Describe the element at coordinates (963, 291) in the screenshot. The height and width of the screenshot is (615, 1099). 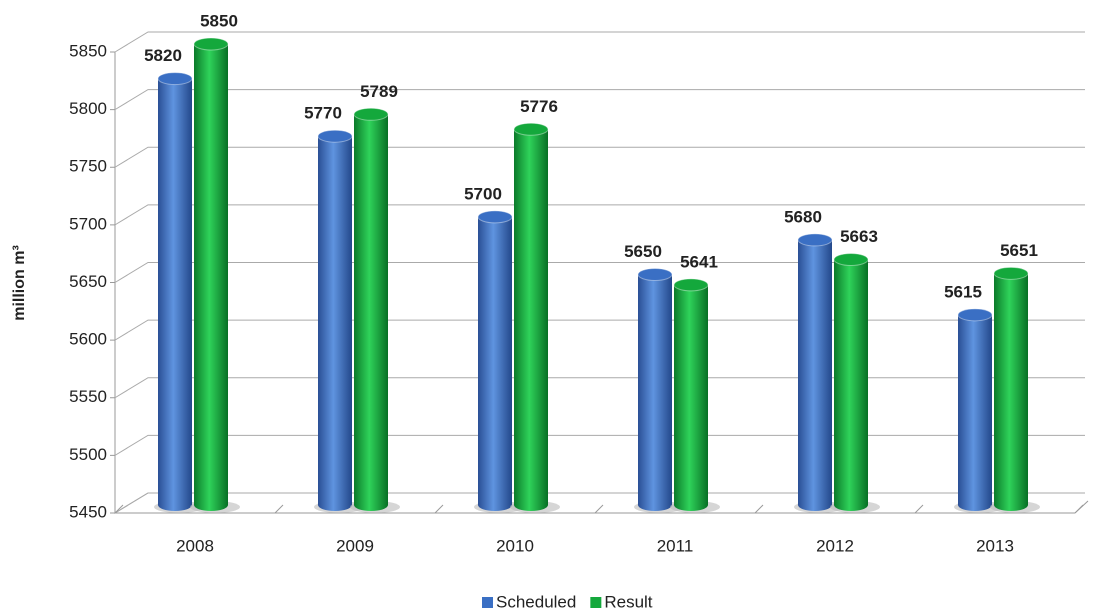
I see `value-label: 5615` at that location.